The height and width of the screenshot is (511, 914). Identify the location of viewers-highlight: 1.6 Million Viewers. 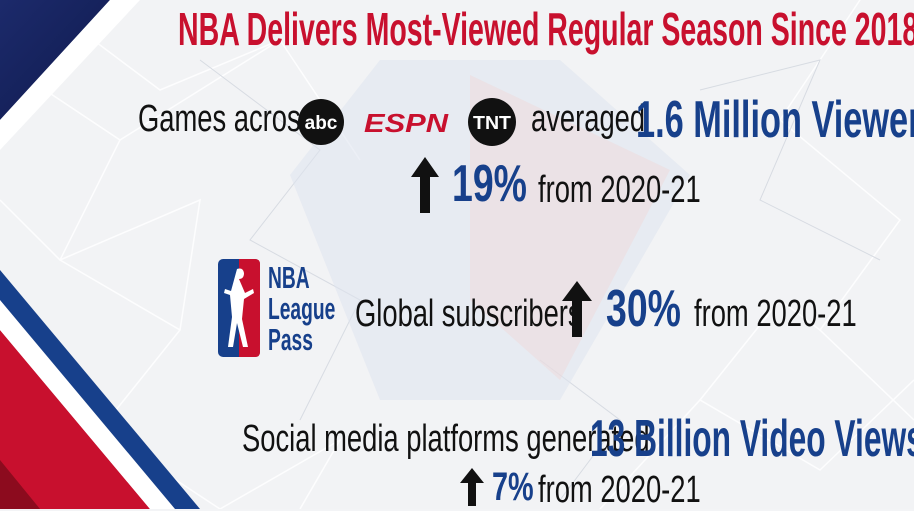
(775, 120).